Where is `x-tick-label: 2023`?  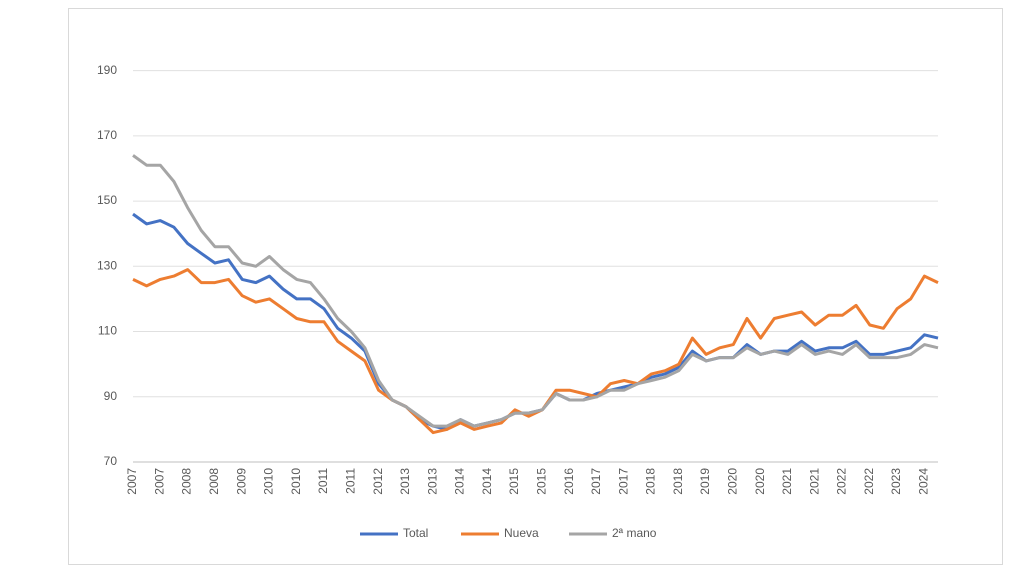 x-tick-label: 2023 is located at coordinates (896, 481).